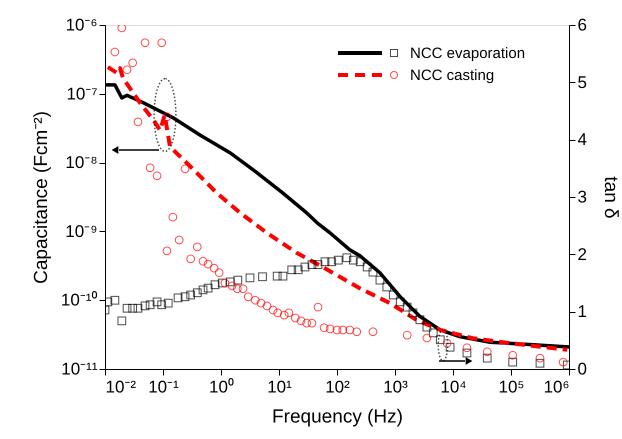 The image size is (622, 439). I want to click on legend-label: NCC casting, so click(452, 75).